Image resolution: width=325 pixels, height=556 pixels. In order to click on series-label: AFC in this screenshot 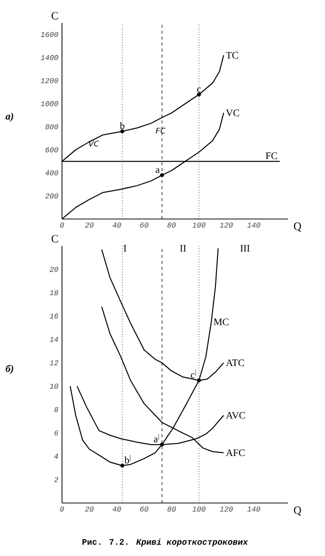, I will do `click(235, 452)`.